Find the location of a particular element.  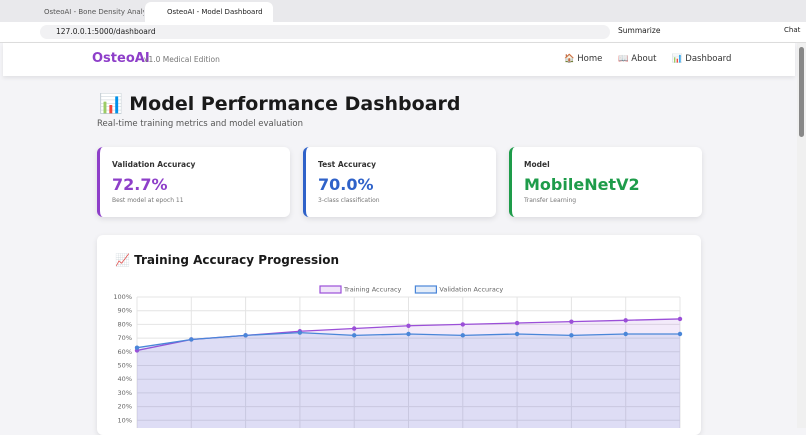

stat-card: Model MobileNetV2 Transfer Learning is located at coordinates (605, 182).